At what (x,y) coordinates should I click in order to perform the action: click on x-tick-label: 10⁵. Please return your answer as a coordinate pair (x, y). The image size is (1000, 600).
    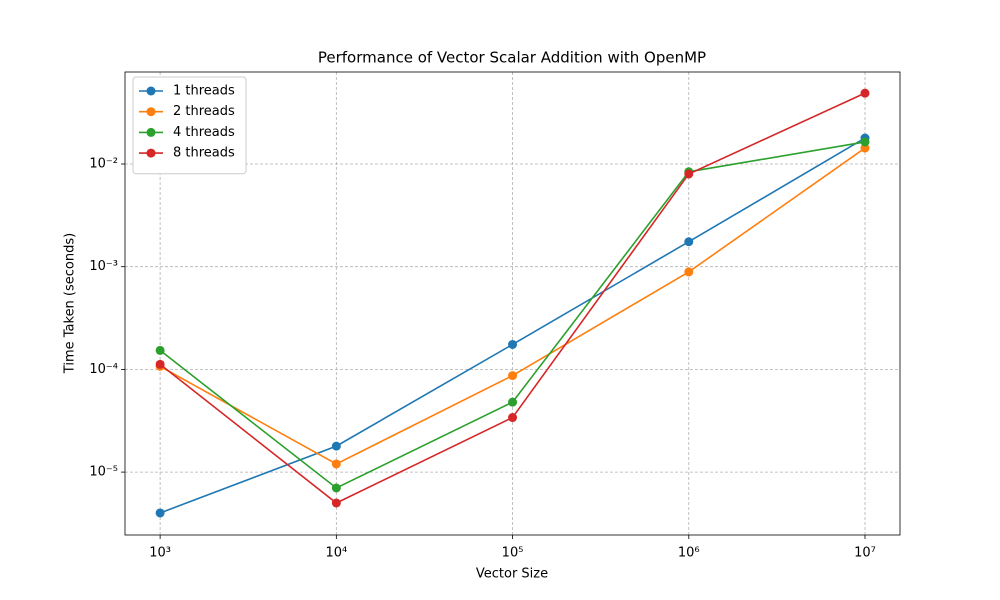
    Looking at the image, I should click on (513, 553).